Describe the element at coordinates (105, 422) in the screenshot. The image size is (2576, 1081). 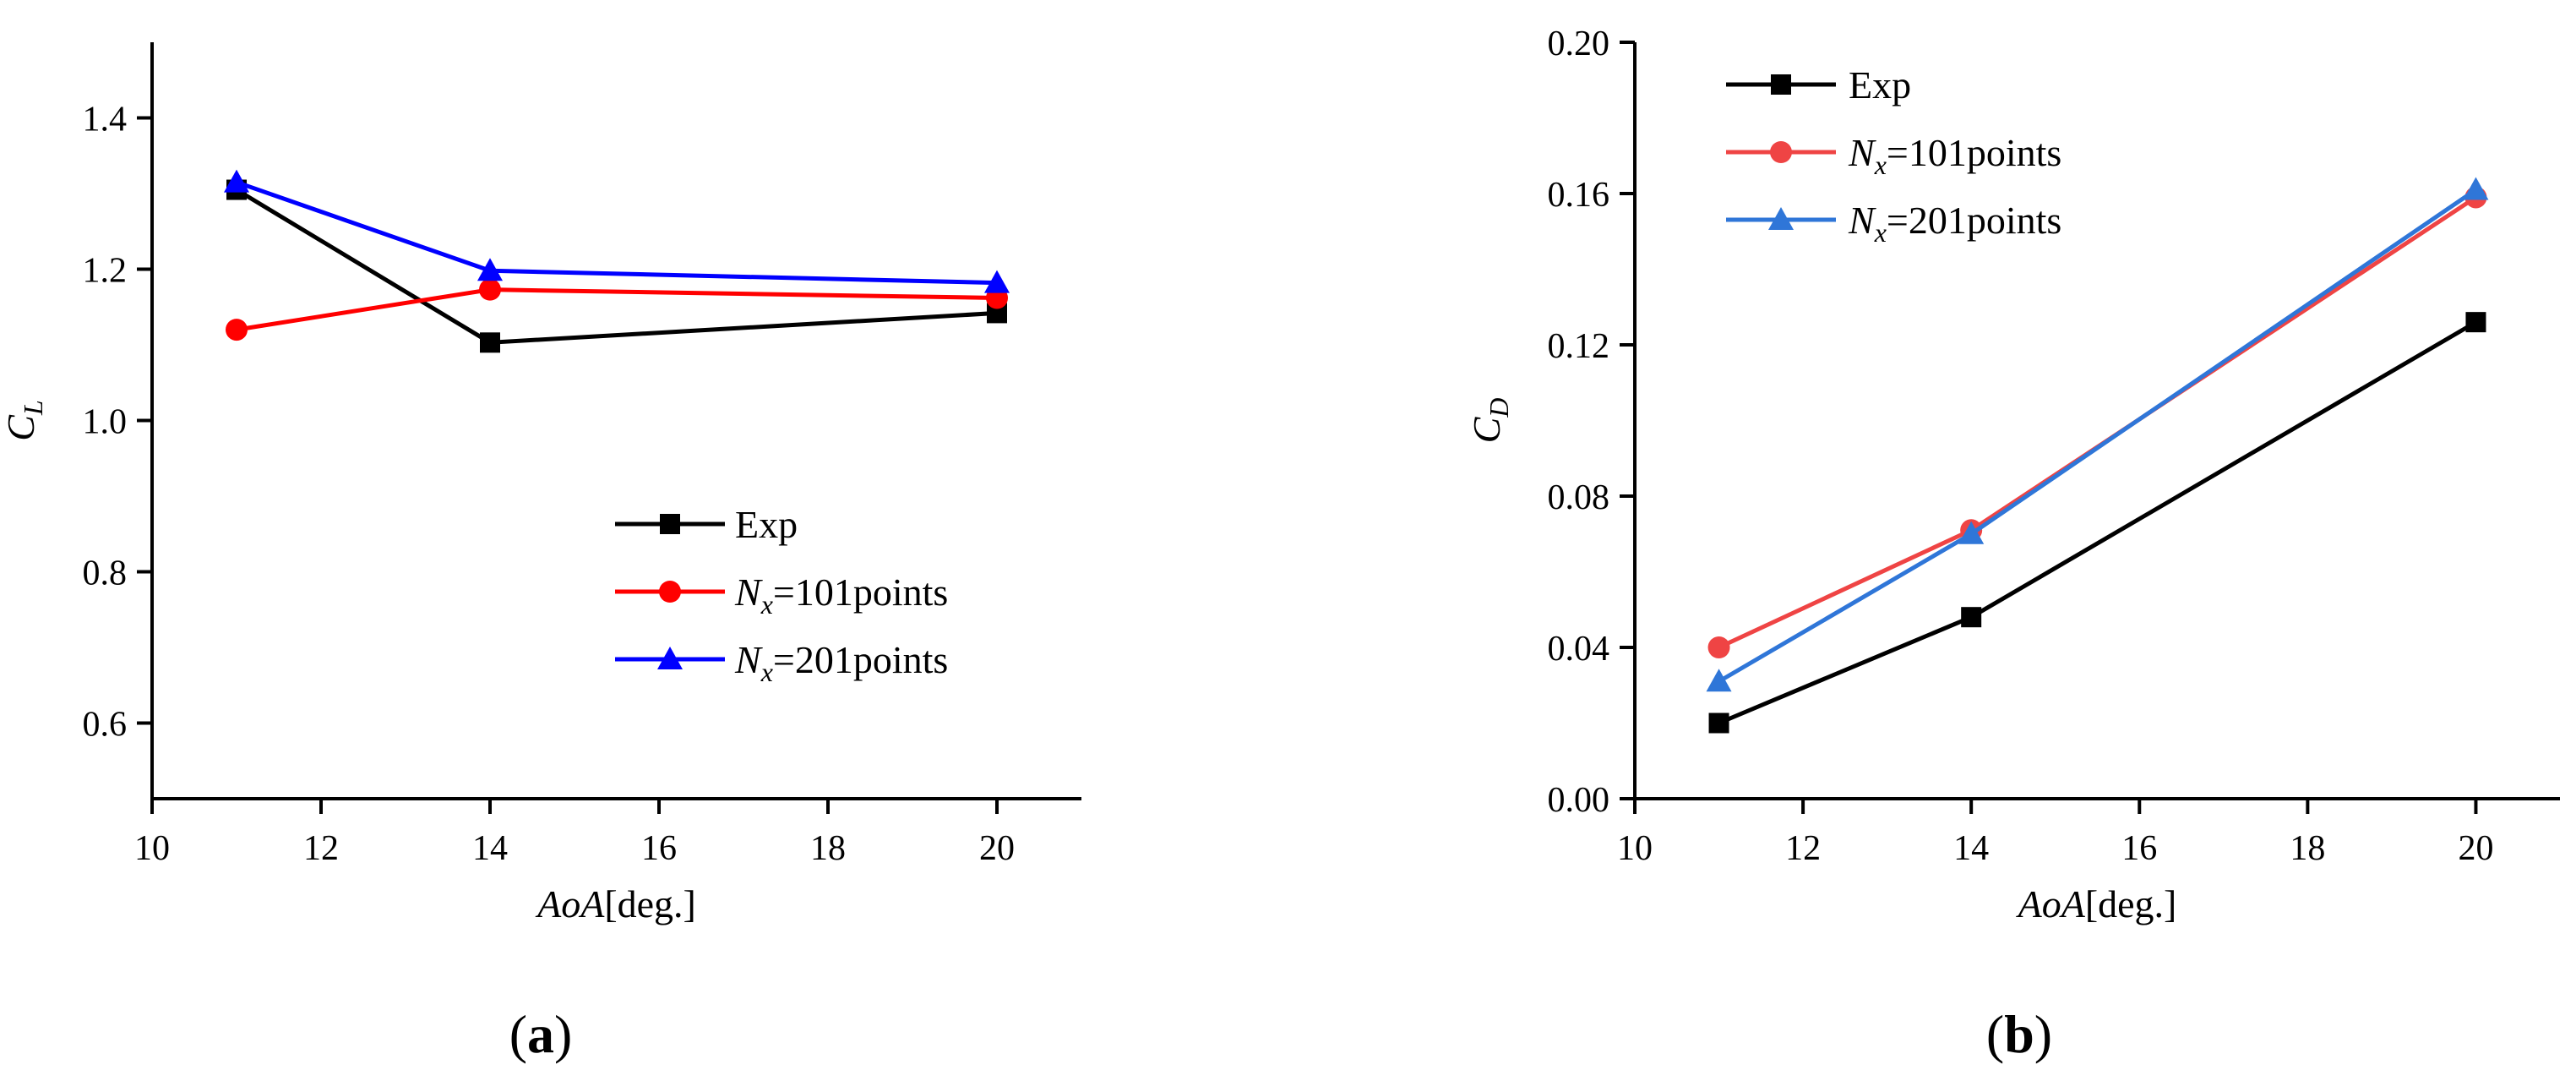
I see `y-tick-label: 1.0` at that location.